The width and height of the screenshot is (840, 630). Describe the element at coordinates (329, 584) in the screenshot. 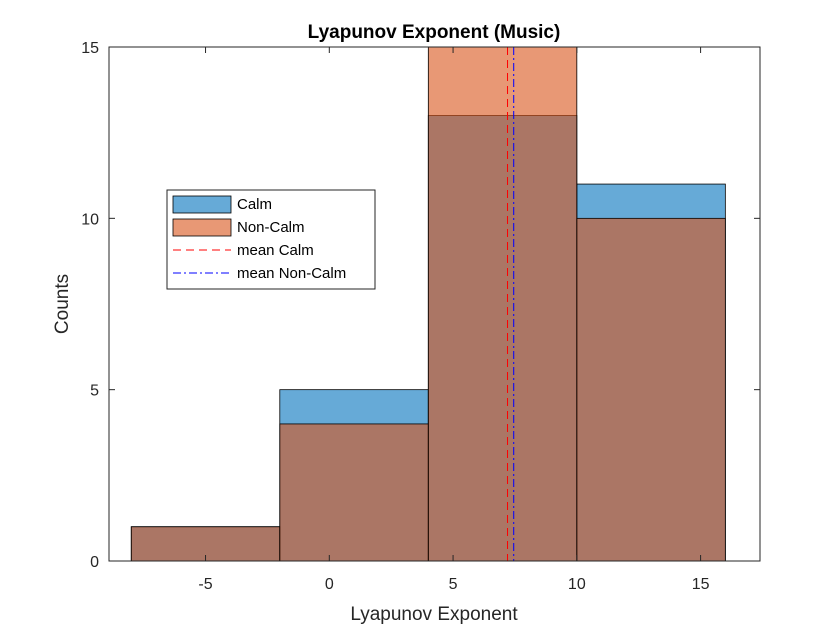

I see `x-tick-label-1: 0` at that location.